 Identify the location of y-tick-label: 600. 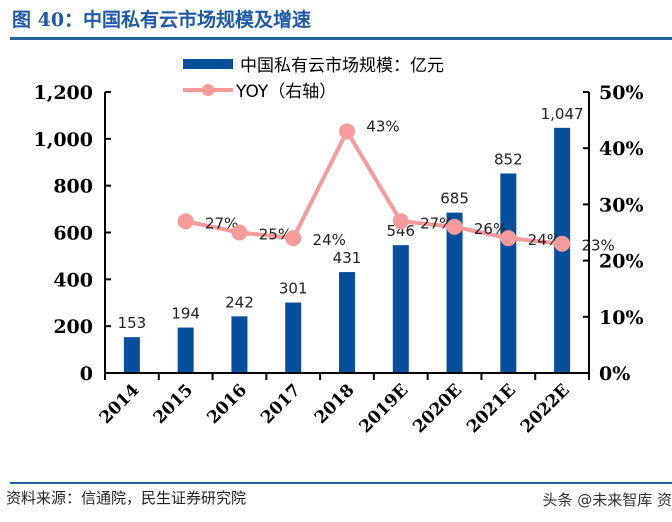
(73, 234).